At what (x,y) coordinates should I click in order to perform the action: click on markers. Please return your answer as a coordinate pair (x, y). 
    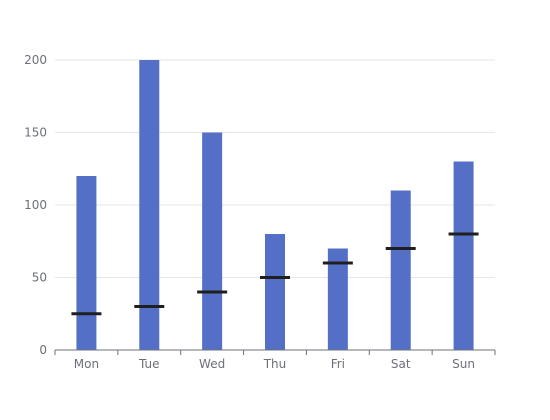
    Looking at the image, I should click on (275, 274).